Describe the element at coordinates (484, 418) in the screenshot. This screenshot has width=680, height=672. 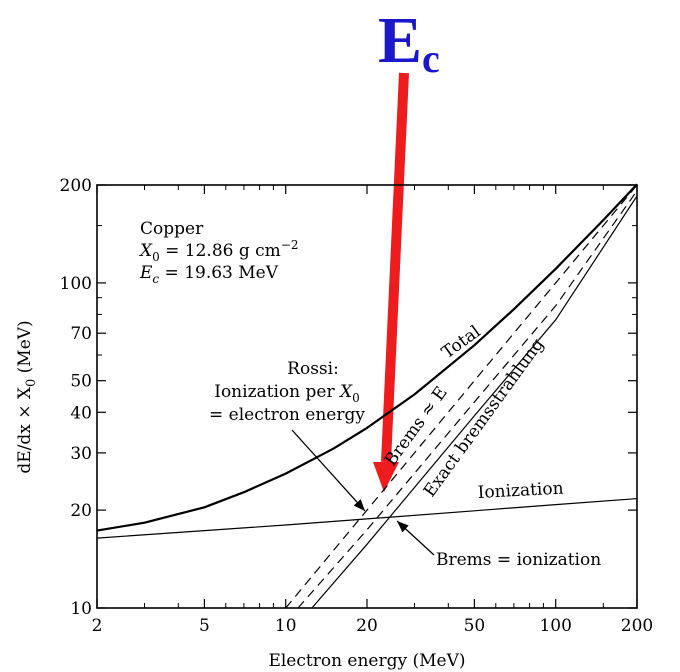
I see `label-exact-brems: Exact bremsstrahlung` at that location.